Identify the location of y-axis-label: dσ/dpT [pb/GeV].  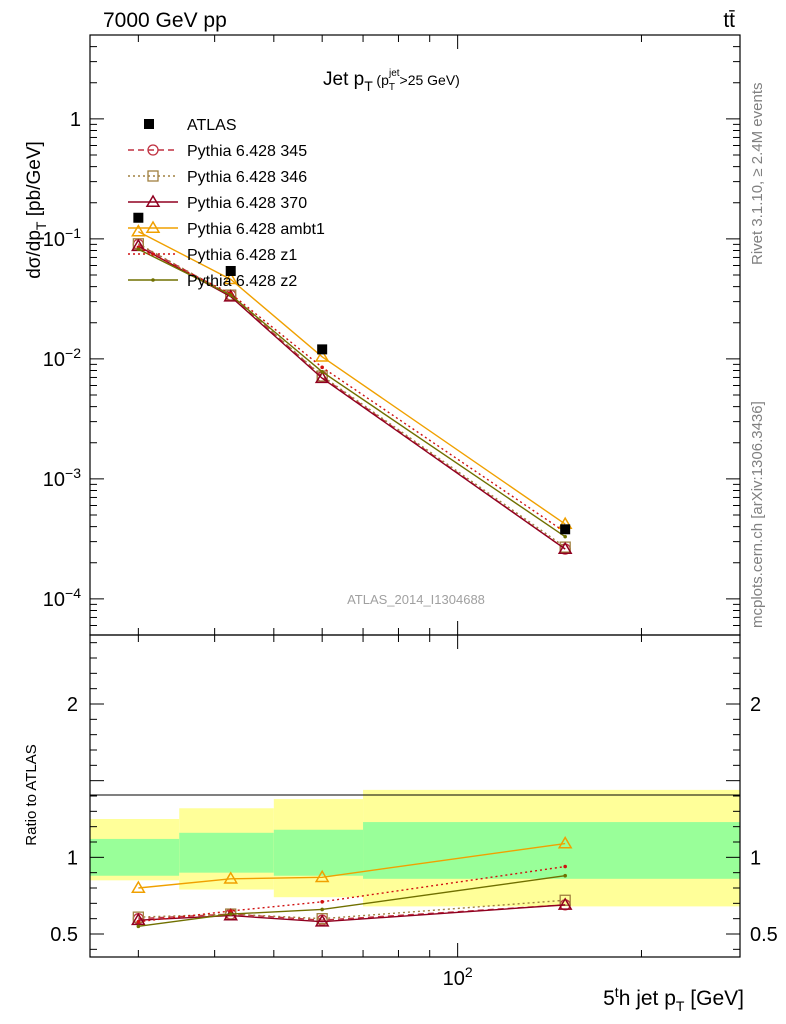
(36, 210).